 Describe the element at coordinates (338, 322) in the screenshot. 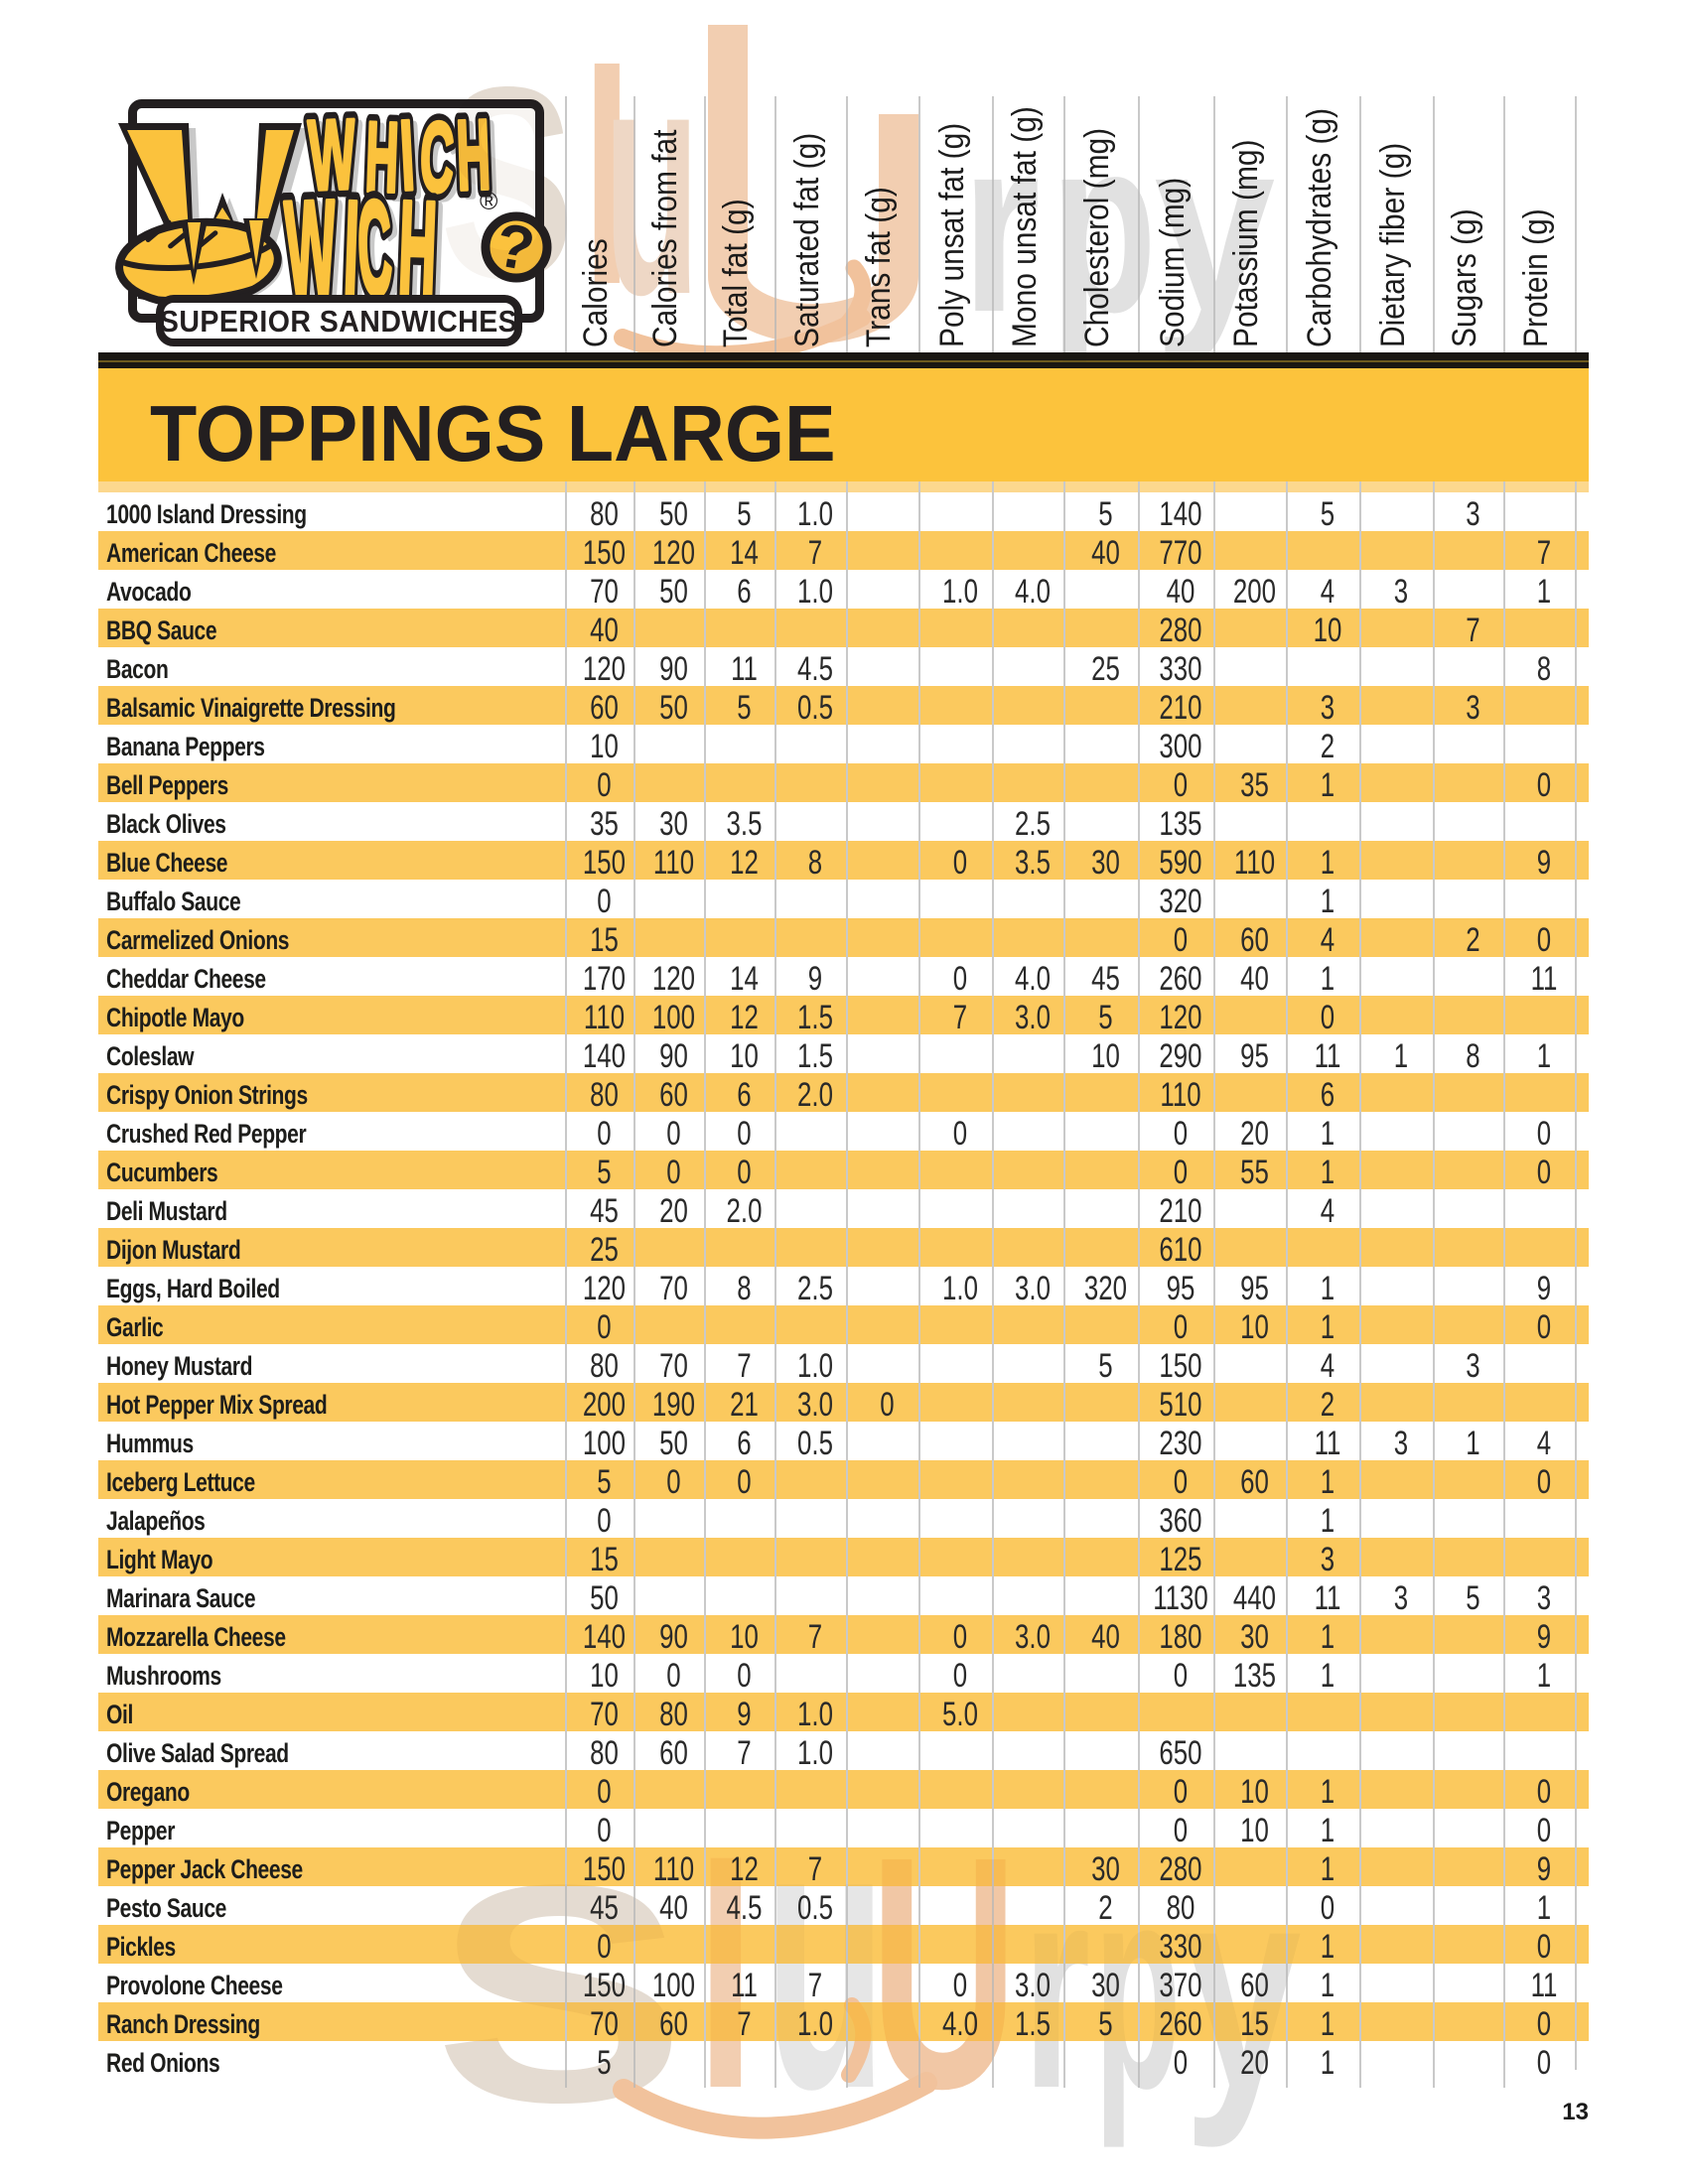

I see `svg-text: SUPERIOR SANDWICHES` at that location.